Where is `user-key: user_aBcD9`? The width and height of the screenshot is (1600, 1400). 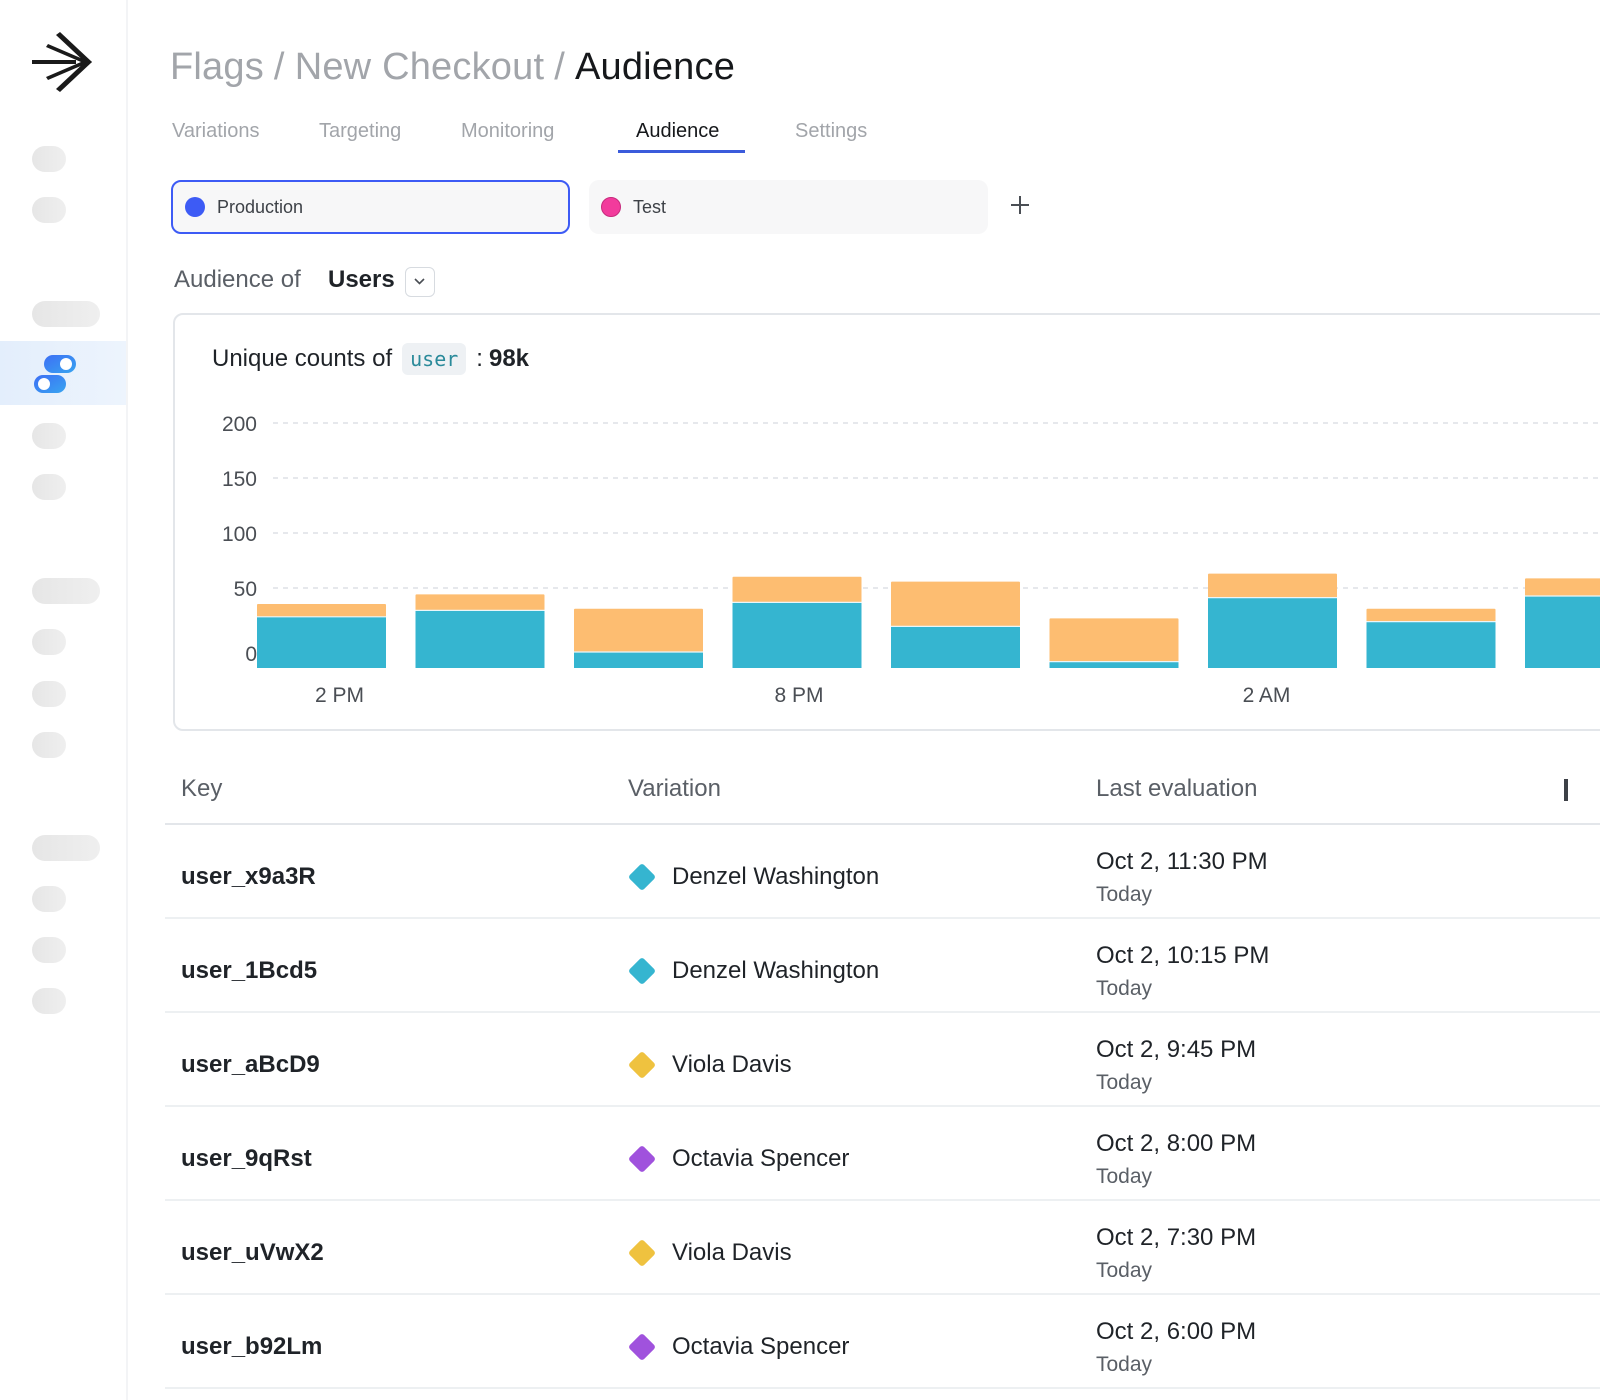 user-key: user_aBcD9 is located at coordinates (250, 1064).